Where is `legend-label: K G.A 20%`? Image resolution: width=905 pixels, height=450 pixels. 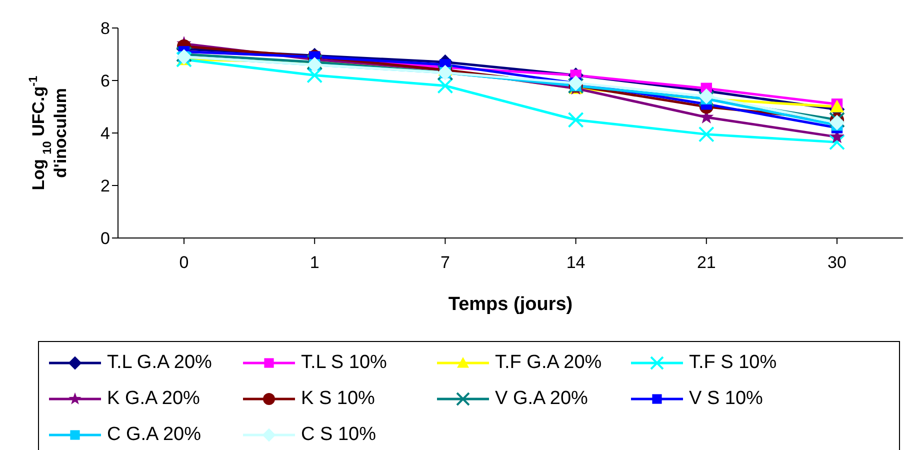
legend-label: K G.A 20% is located at coordinates (153, 399).